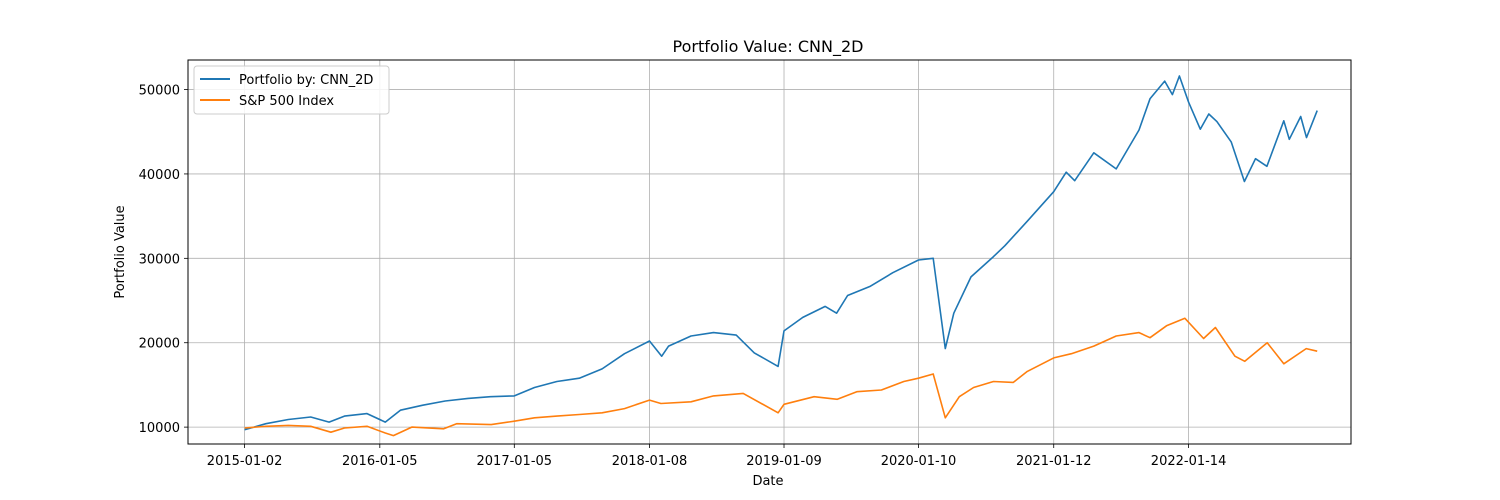  Describe the element at coordinates (159, 259) in the screenshot. I see `y-tick-label: 30000` at that location.